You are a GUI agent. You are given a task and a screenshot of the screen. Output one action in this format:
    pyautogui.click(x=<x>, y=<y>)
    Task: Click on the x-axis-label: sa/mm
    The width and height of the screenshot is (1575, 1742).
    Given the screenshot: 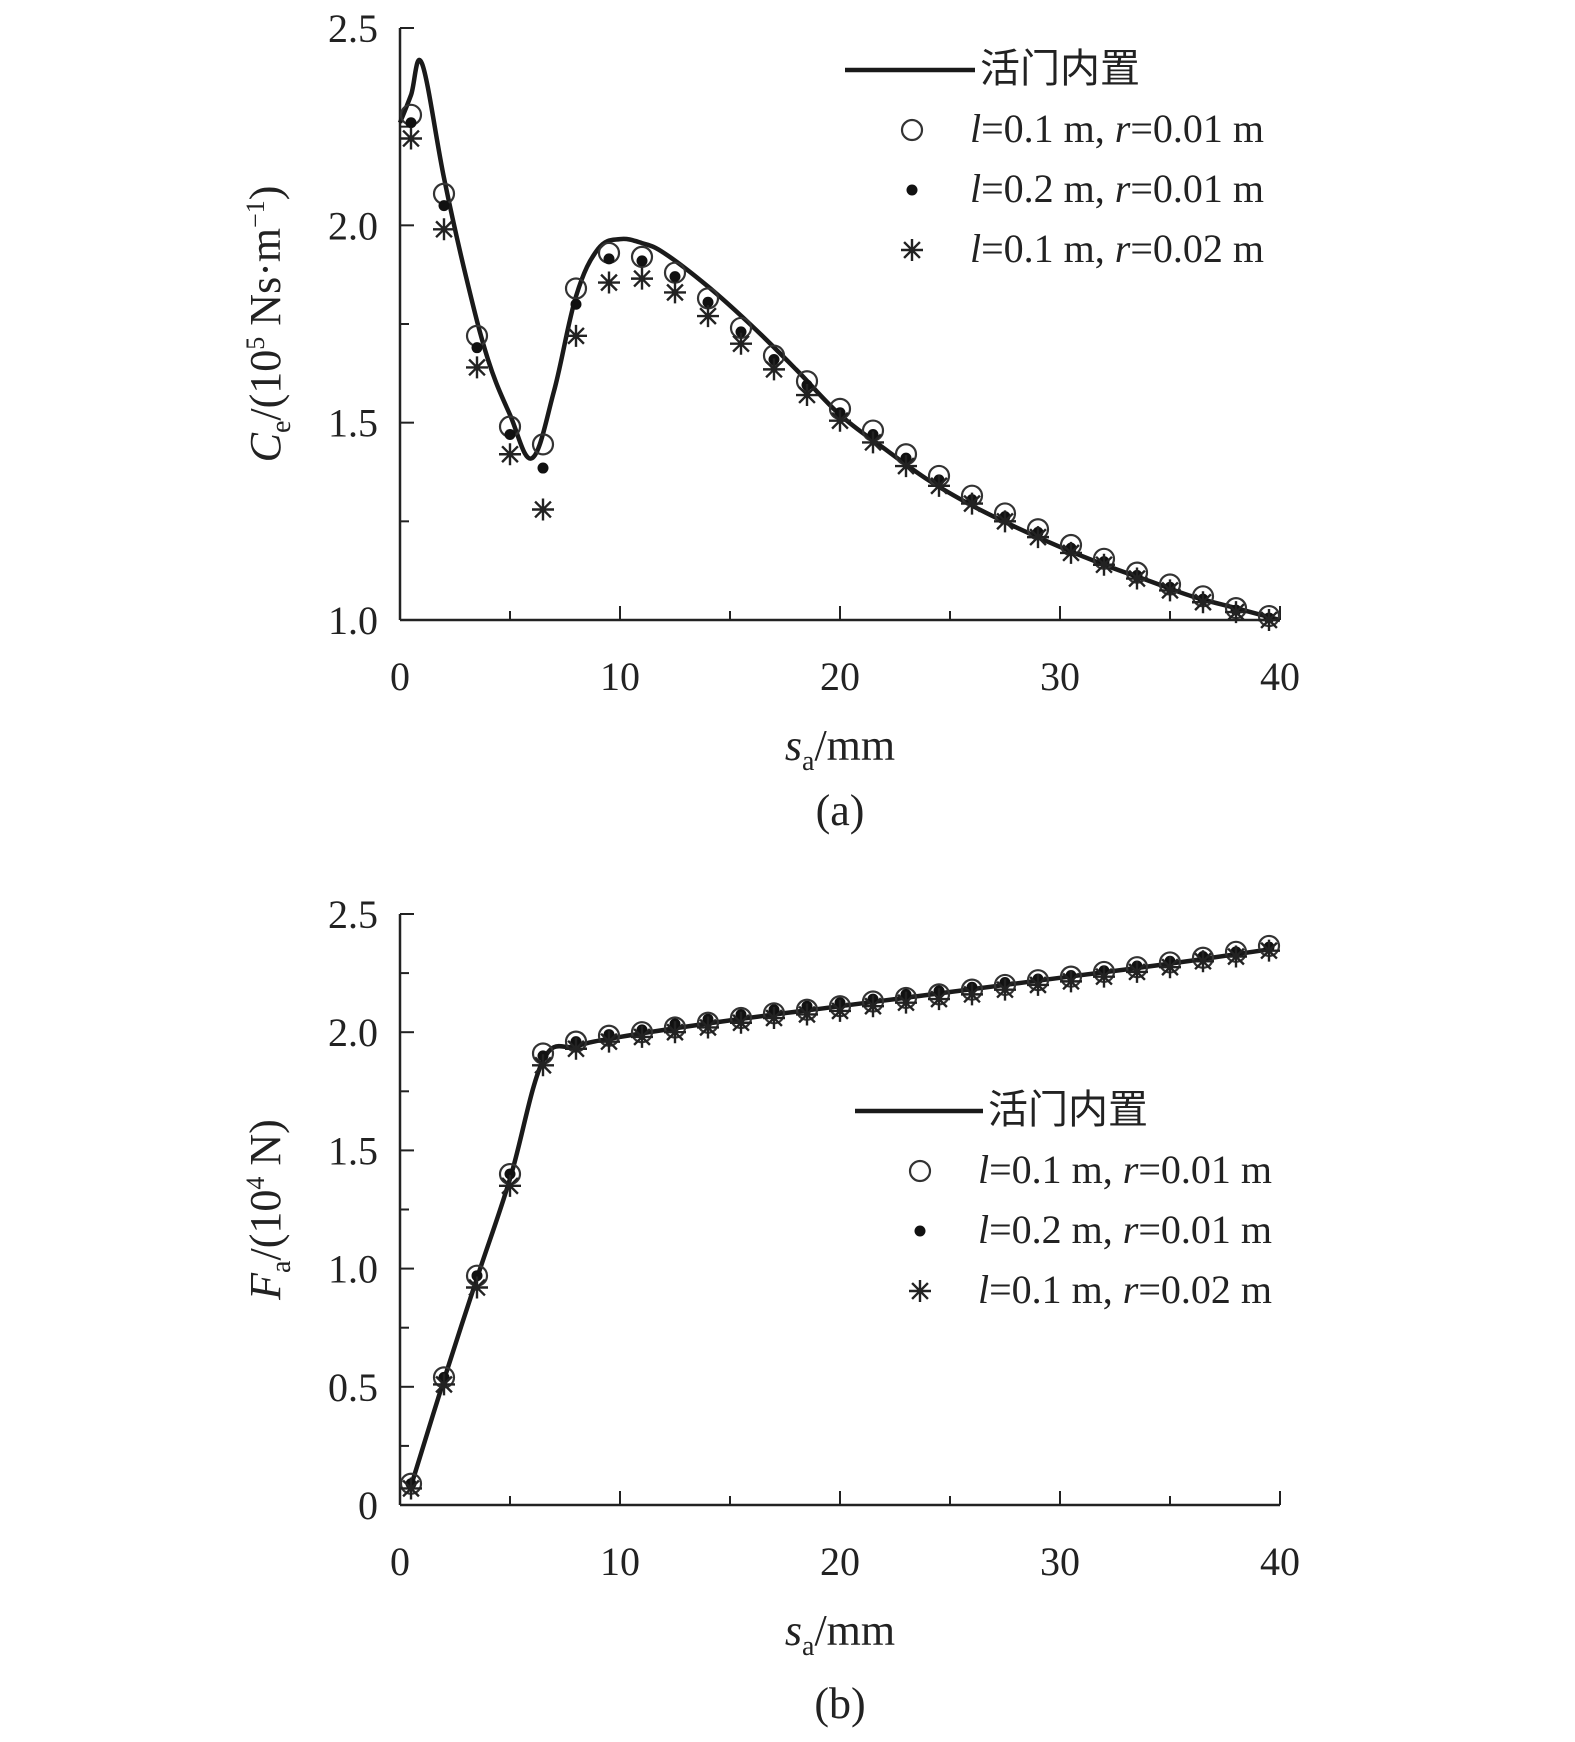 What is the action you would take?
    pyautogui.click(x=840, y=749)
    